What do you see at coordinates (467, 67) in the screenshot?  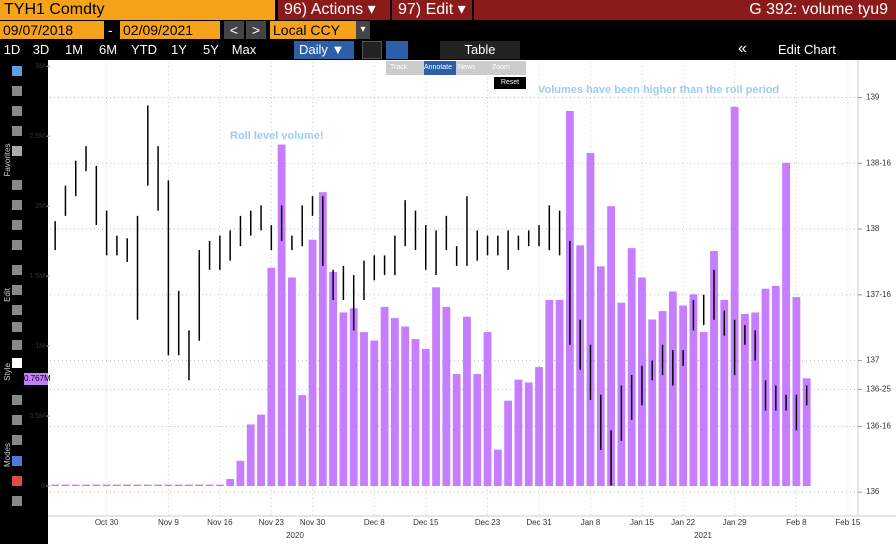 I see `tool-button: News` at bounding box center [467, 67].